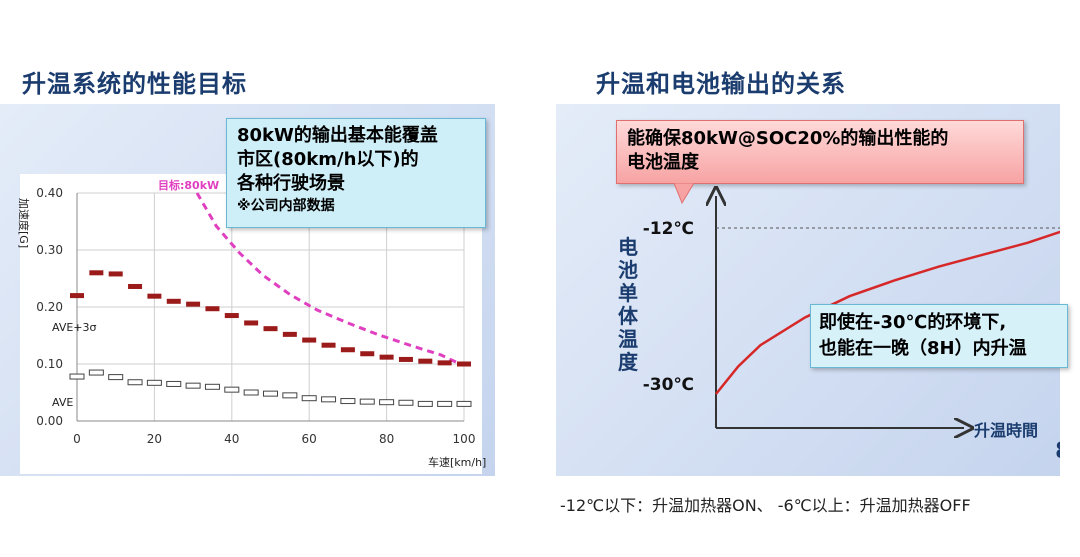 The height and width of the screenshot is (557, 1080). Describe the element at coordinates (628, 362) in the screenshot. I see `y-axis-label-char: 度` at that location.